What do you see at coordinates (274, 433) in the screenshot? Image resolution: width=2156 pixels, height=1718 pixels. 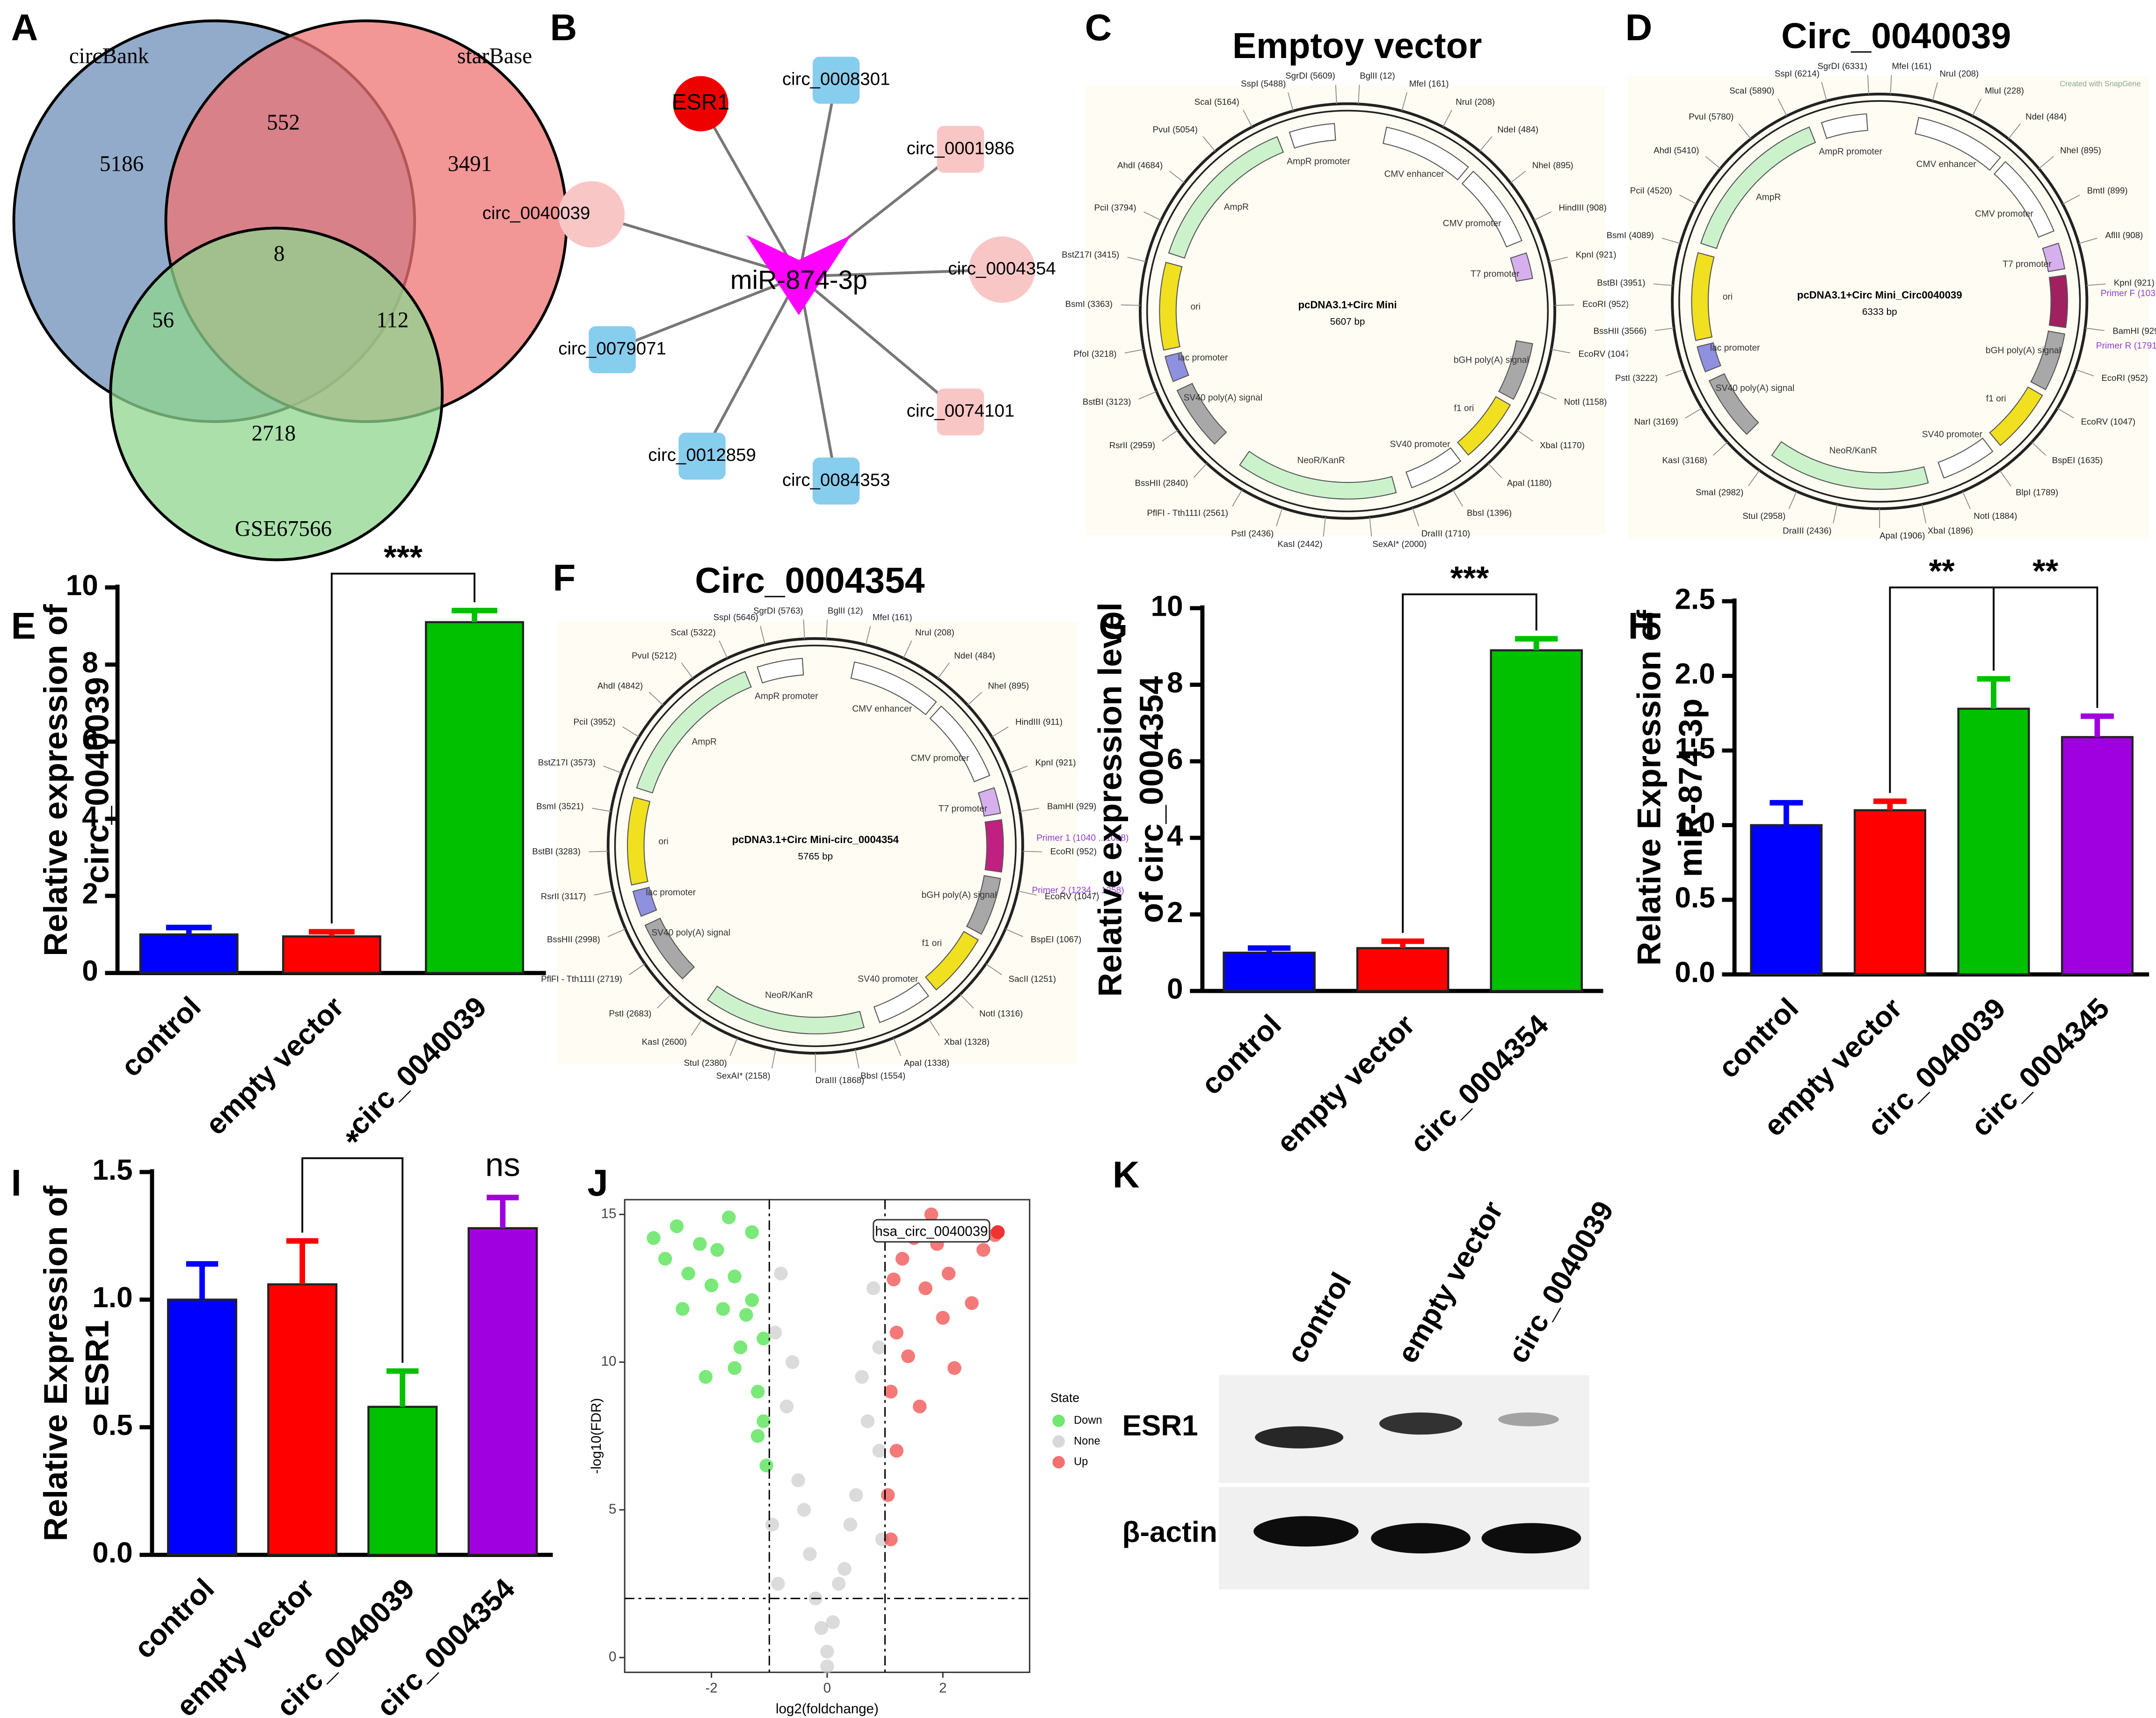 I see `region-count: 2718` at bounding box center [274, 433].